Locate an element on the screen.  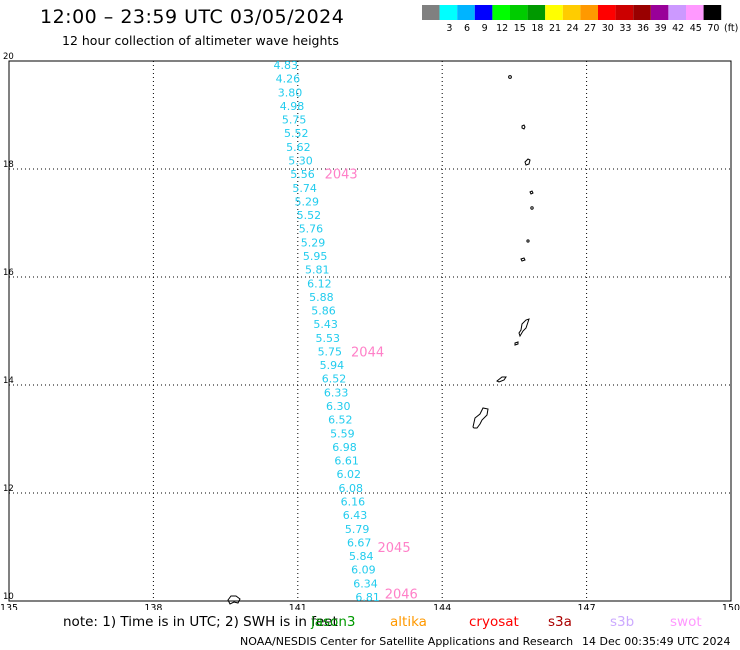
mission-altika: altika is located at coordinates (408, 622).